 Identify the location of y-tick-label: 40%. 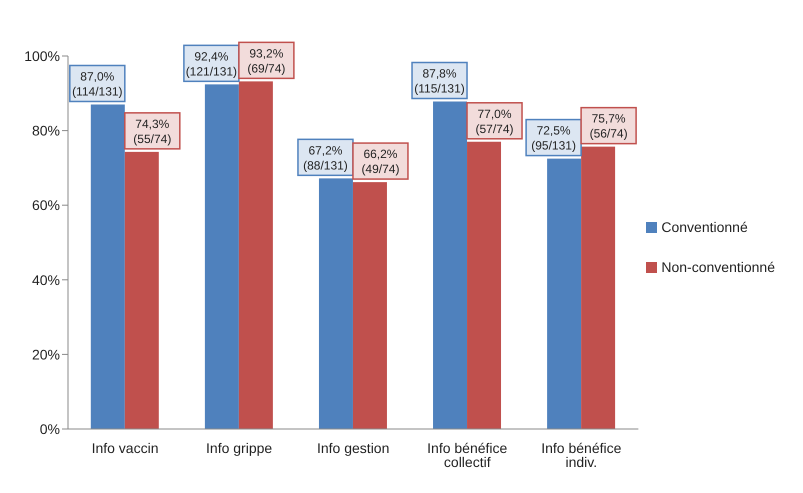
(46, 280).